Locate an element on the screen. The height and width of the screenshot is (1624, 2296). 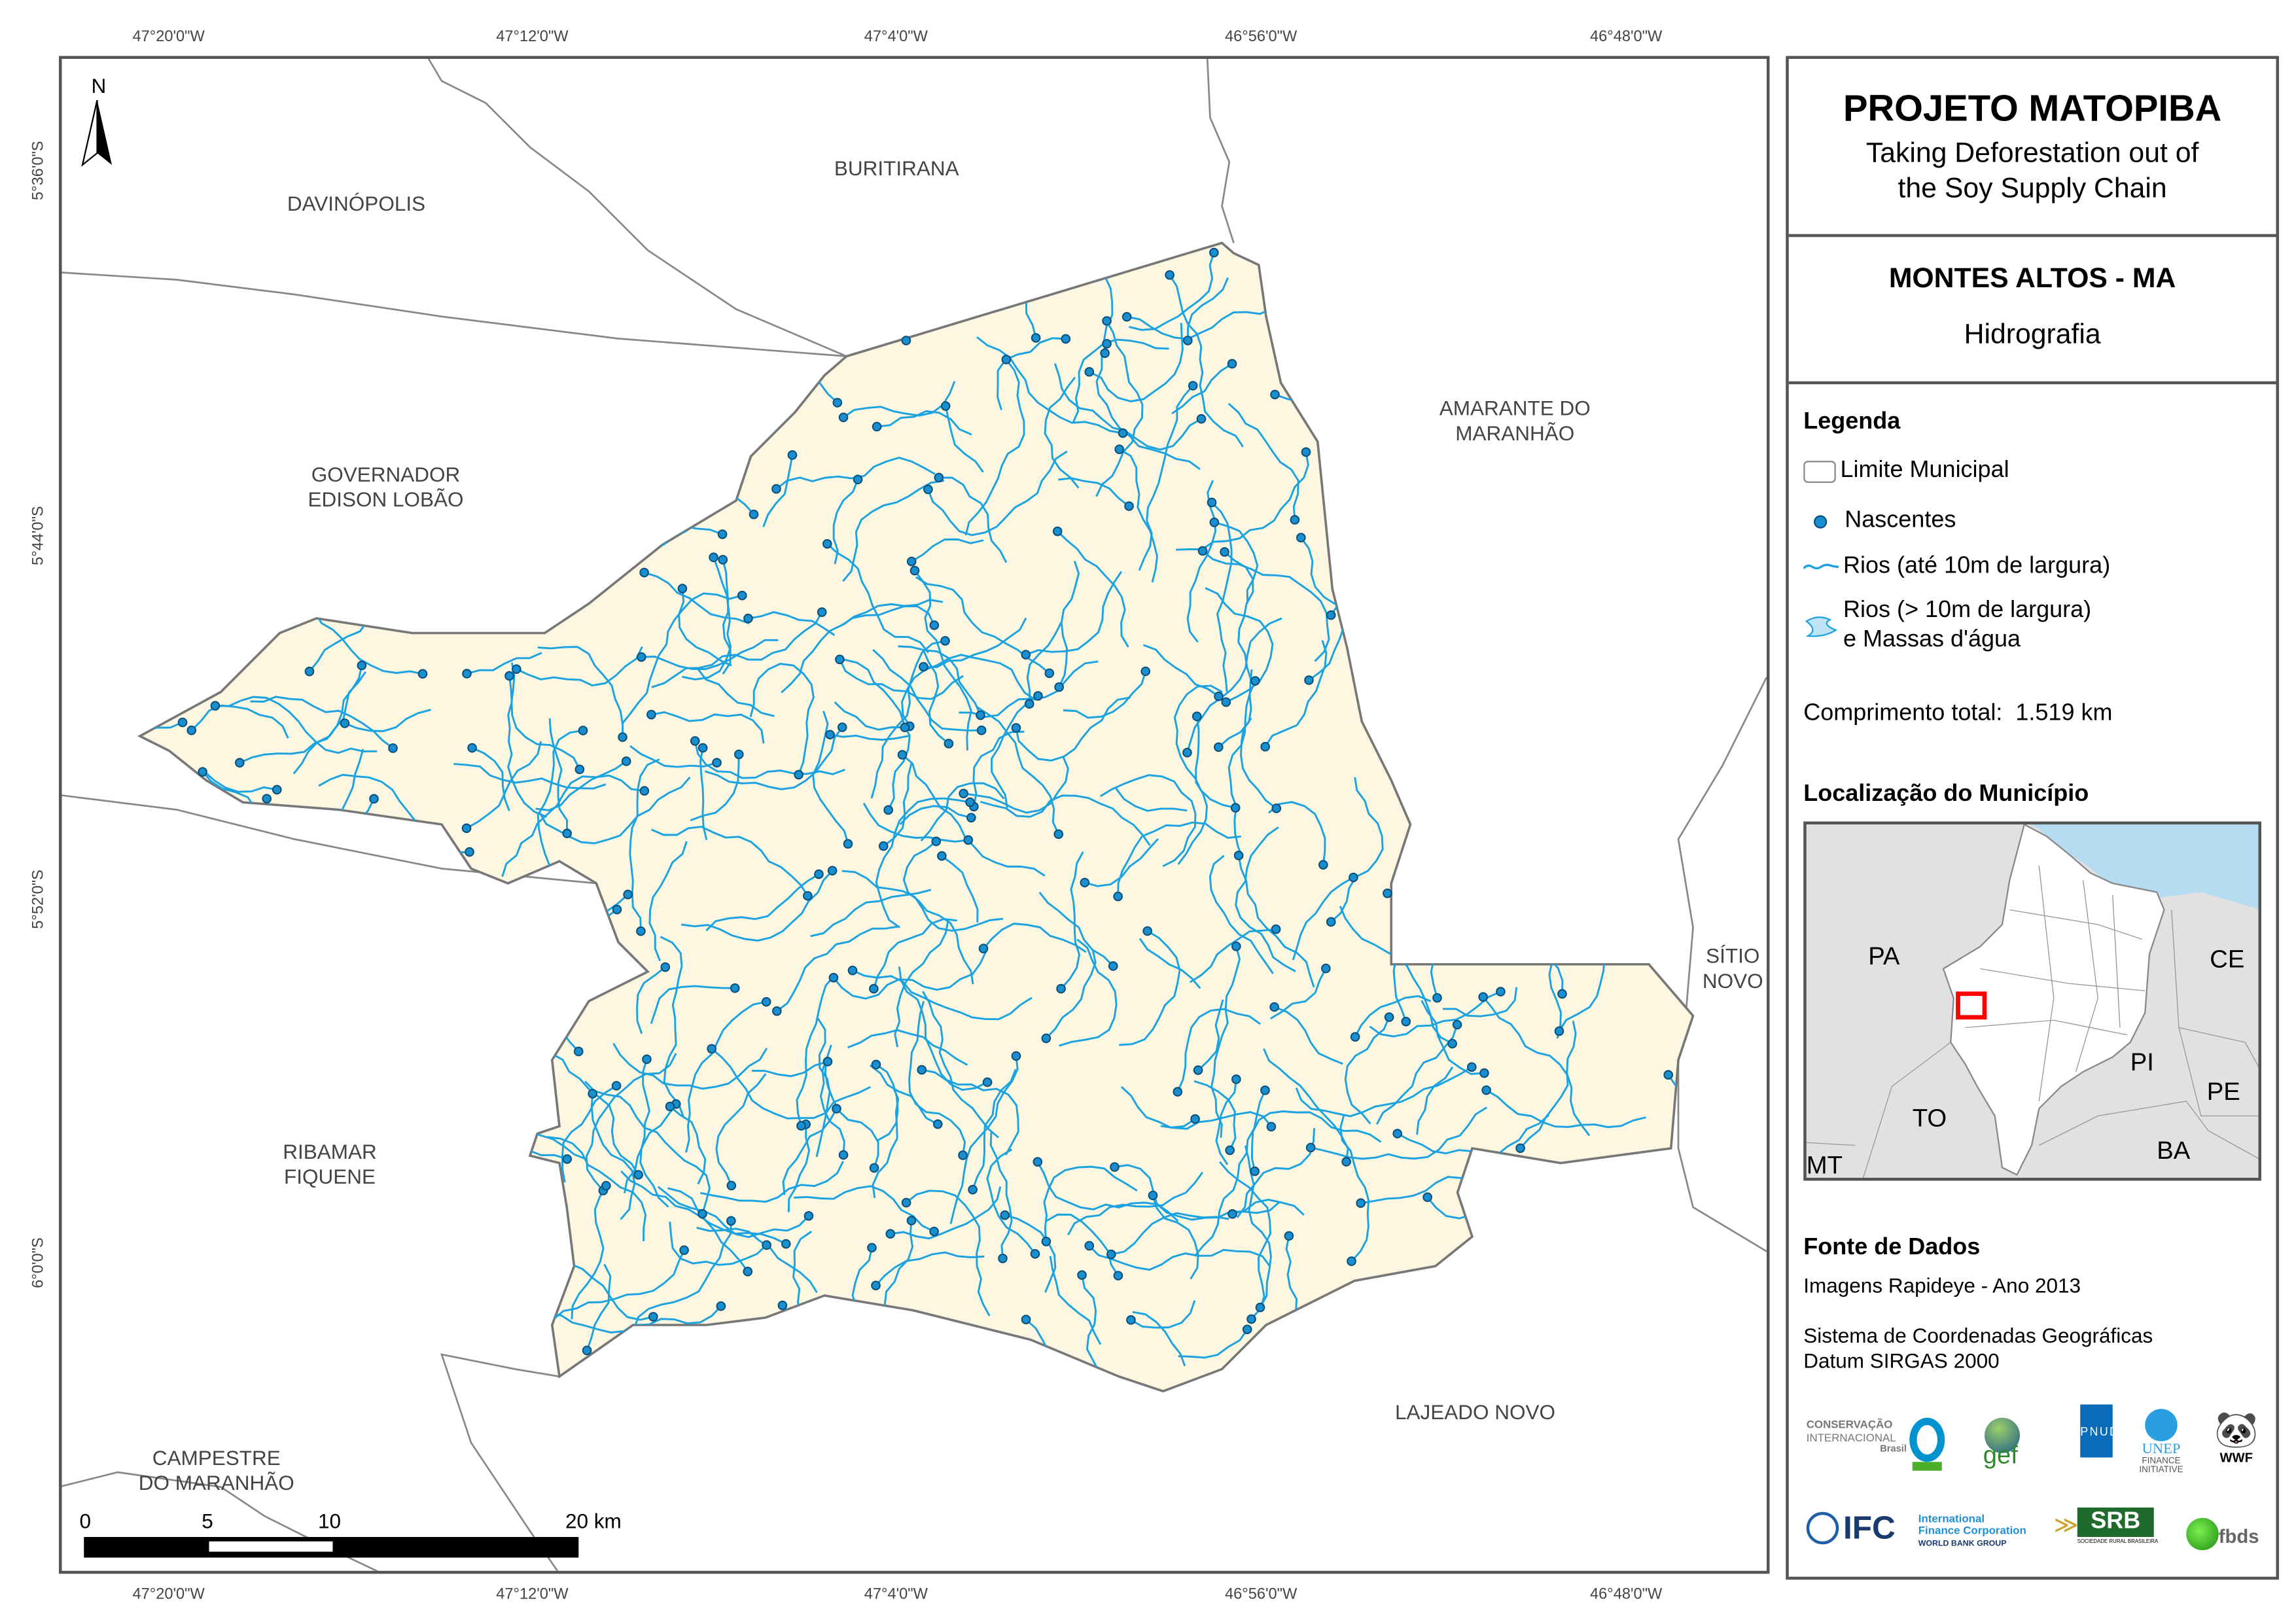
municipality-title: MONTES ALTOS - MA is located at coordinates (2032, 278).